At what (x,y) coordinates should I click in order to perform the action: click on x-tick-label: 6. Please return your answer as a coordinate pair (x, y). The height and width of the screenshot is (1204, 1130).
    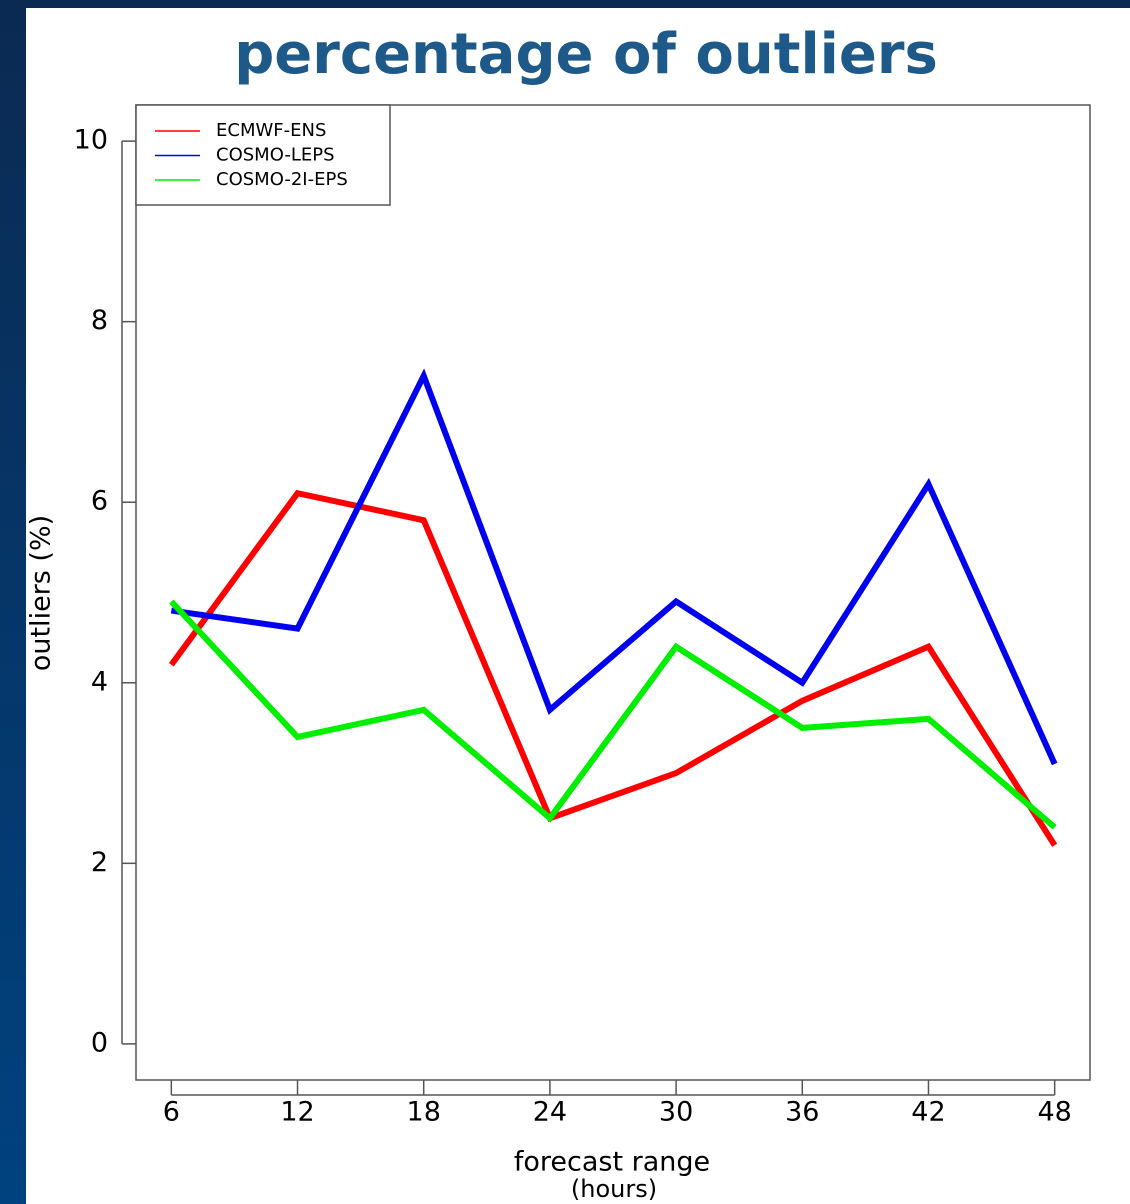
    Looking at the image, I should click on (171, 1112).